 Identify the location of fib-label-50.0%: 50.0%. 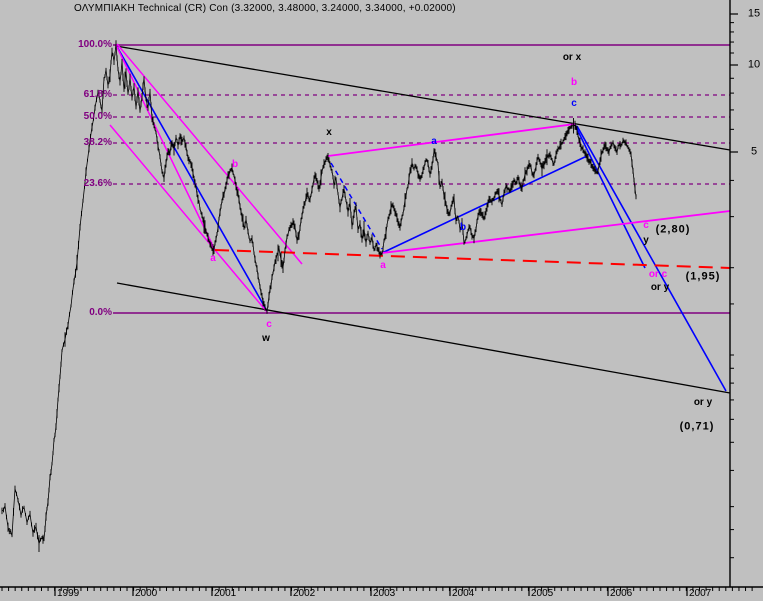
(97, 116).